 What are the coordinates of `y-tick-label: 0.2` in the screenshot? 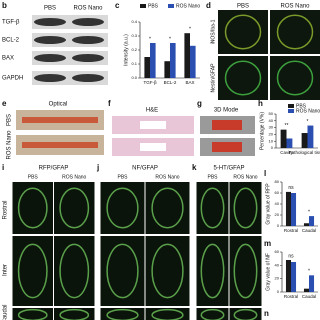 It's located at (134, 49).